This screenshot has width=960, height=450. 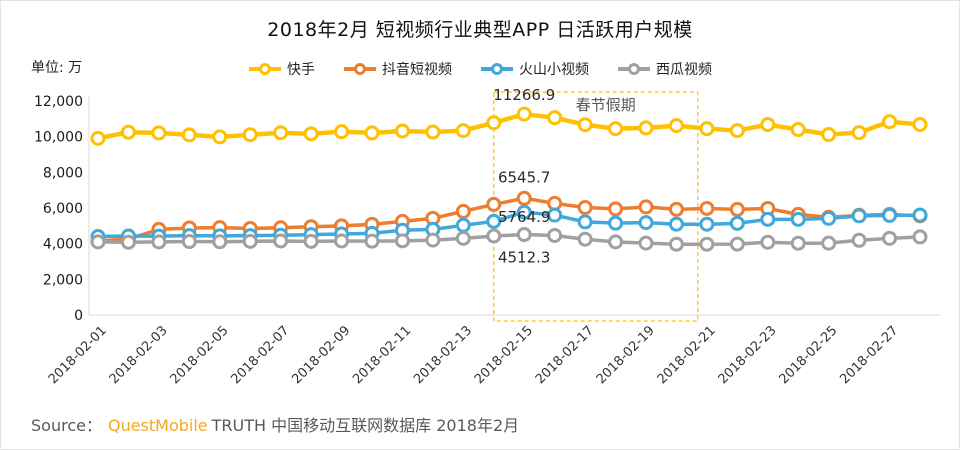 What do you see at coordinates (57, 68) in the screenshot?
I see `unit-label: 单位: 万` at bounding box center [57, 68].